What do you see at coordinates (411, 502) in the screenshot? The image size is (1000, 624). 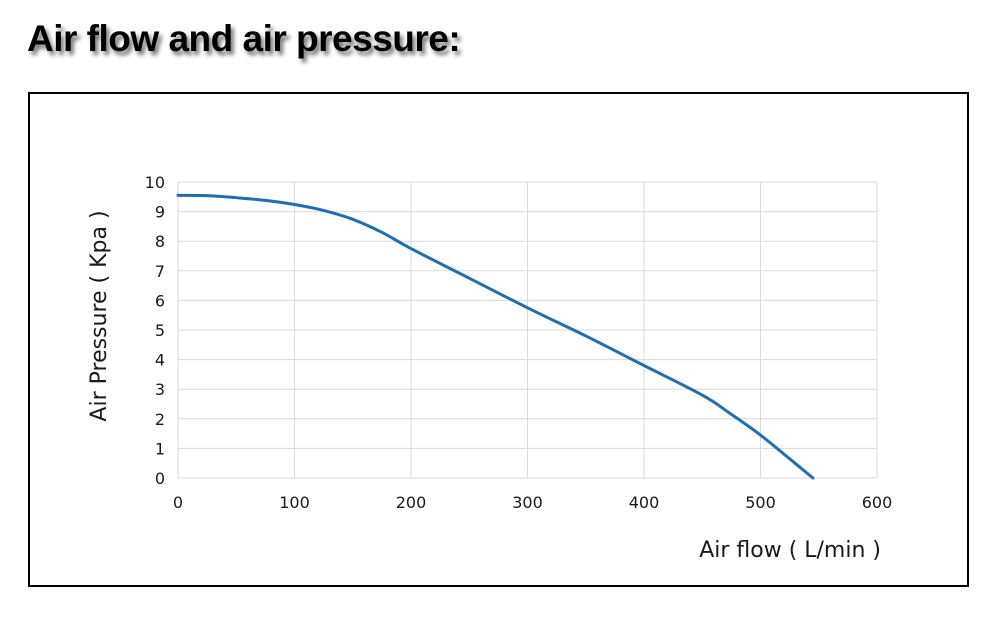 I see `x-tick-label: 200` at bounding box center [411, 502].